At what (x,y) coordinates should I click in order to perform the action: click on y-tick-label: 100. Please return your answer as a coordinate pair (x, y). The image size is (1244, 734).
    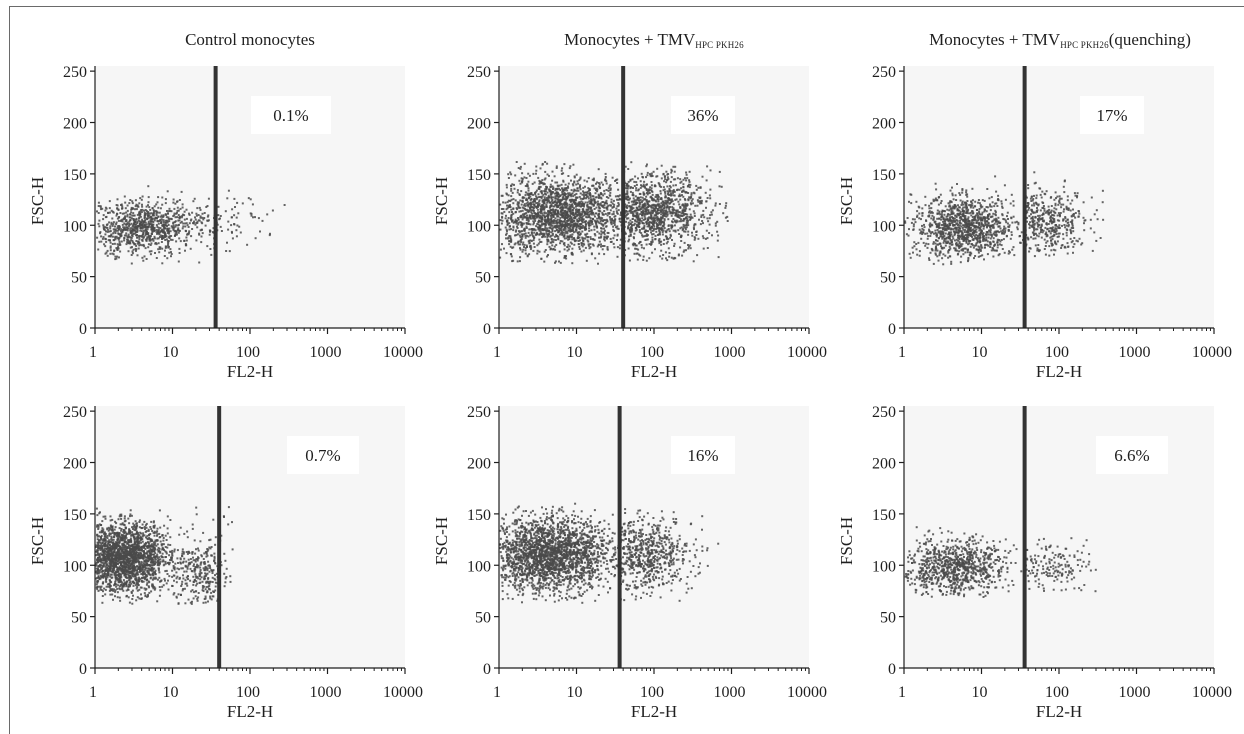
    Looking at the image, I should click on (75, 226).